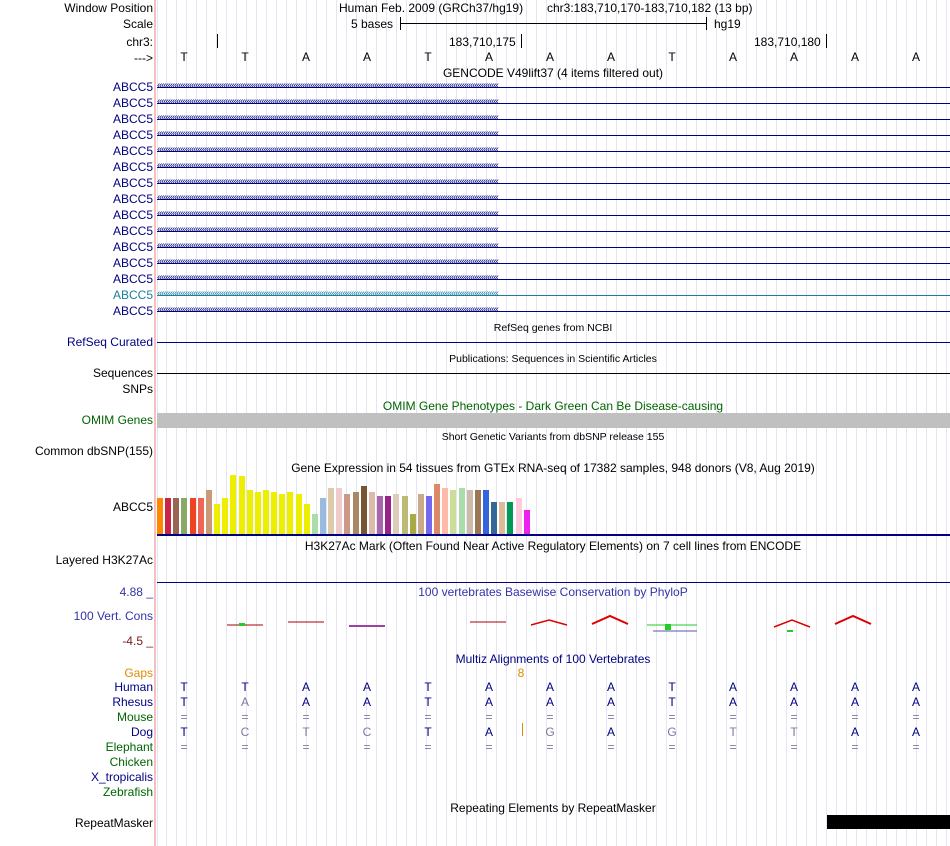 This screenshot has width=950, height=846. What do you see at coordinates (131, 762) in the screenshot?
I see `multiz-species-label: Chicken` at bounding box center [131, 762].